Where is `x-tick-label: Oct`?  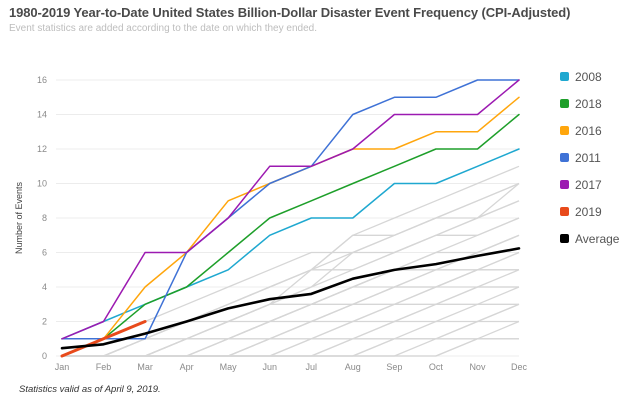 x-tick-label: Oct is located at coordinates (436, 367).